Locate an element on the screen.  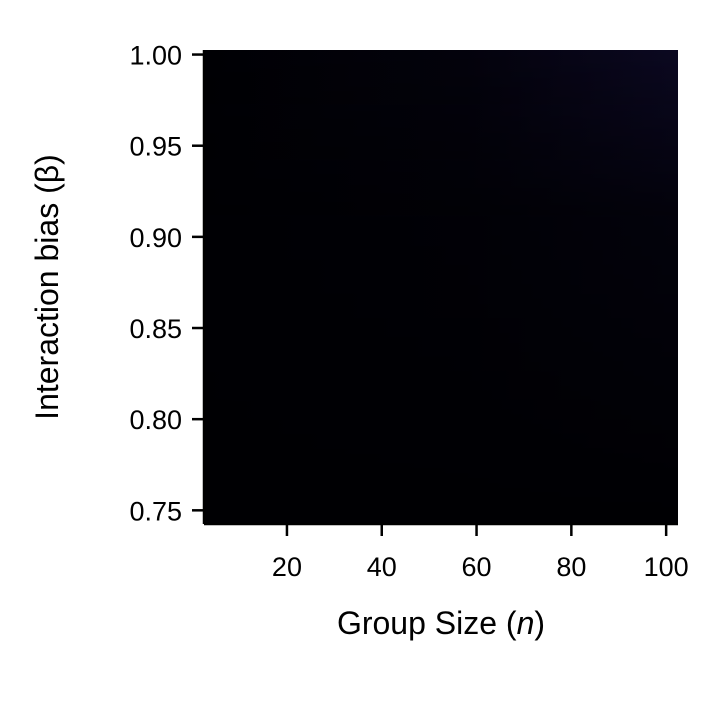
x-tick-label: 100 is located at coordinates (666, 567).